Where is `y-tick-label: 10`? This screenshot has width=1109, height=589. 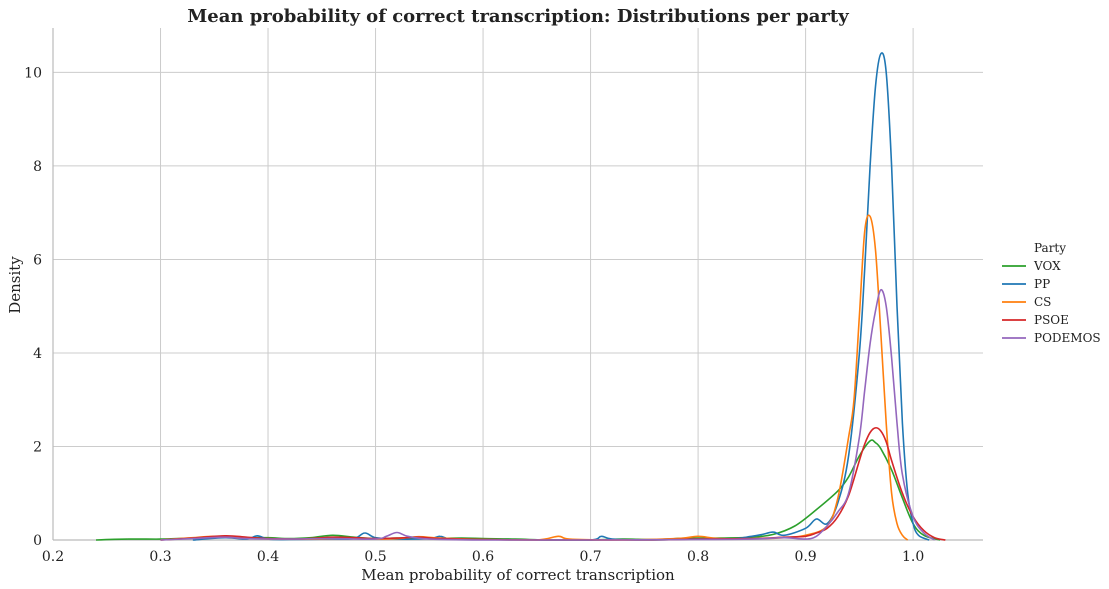 y-tick-label: 10 is located at coordinates (33, 73).